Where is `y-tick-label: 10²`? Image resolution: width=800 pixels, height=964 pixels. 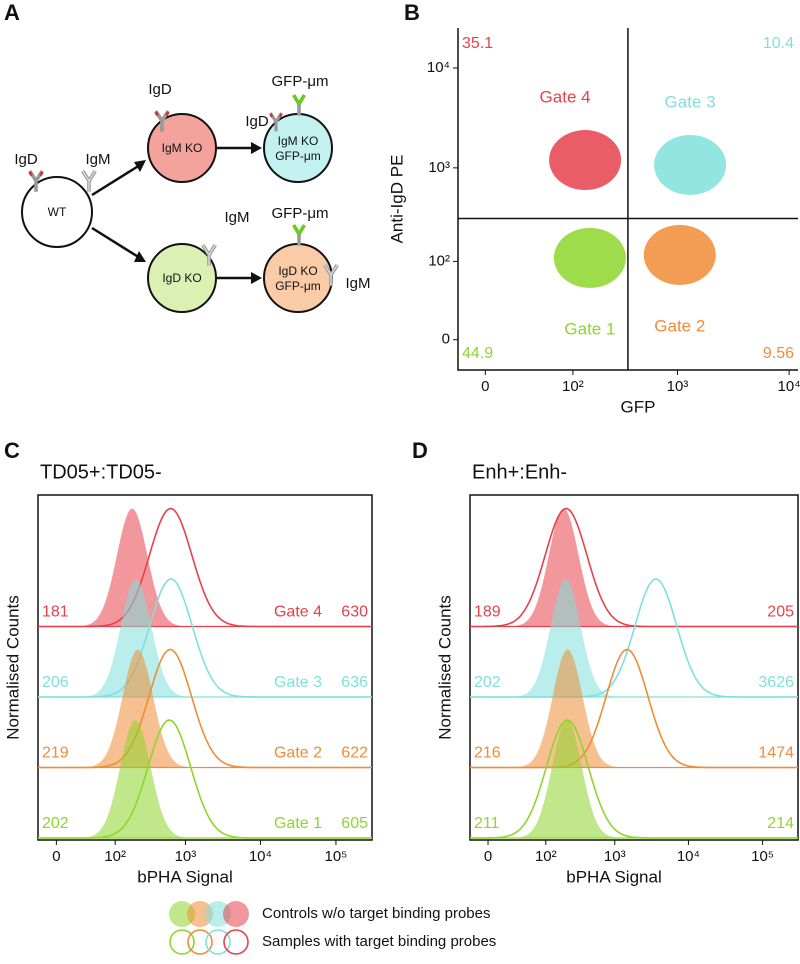 y-tick-label: 10² is located at coordinates (439, 260).